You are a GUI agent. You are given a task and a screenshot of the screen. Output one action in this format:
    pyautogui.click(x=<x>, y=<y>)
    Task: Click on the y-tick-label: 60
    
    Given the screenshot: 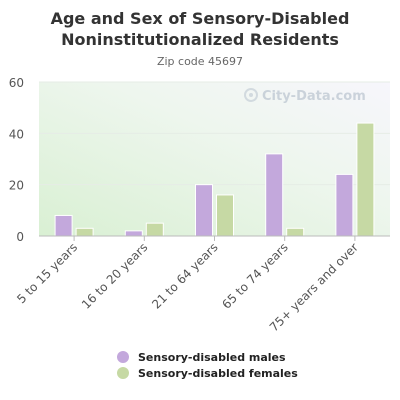 What is the action you would take?
    pyautogui.click(x=16, y=83)
    